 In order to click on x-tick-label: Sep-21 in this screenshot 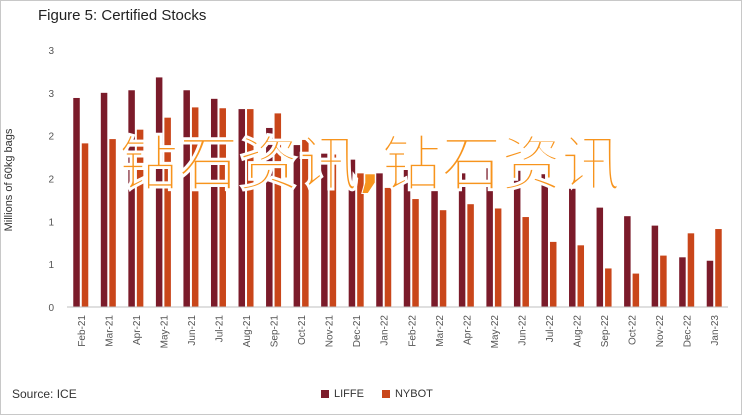, I will do `click(275, 331)`.